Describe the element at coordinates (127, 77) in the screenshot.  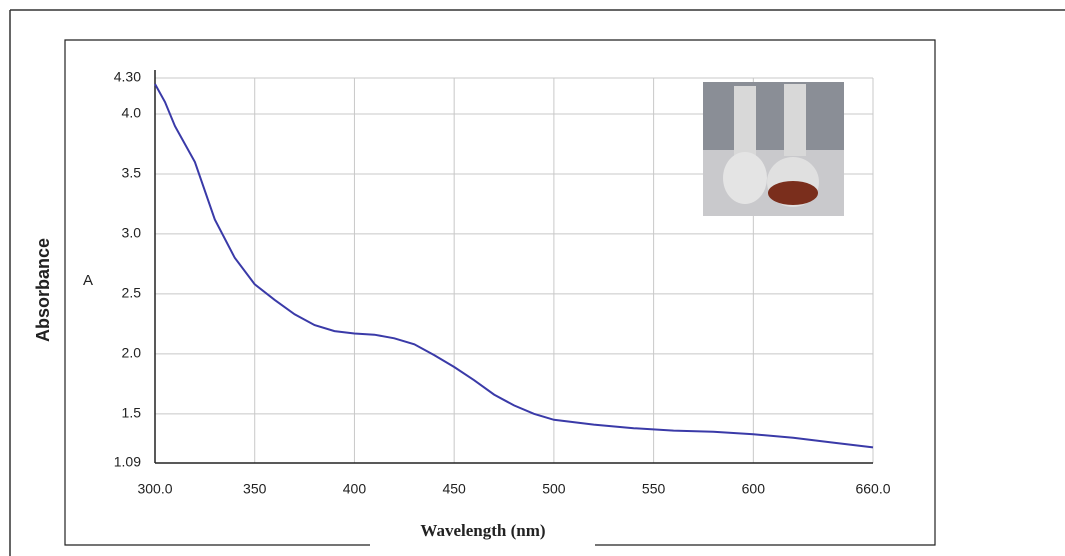
I see `y-tick-label: 4.30` at that location.